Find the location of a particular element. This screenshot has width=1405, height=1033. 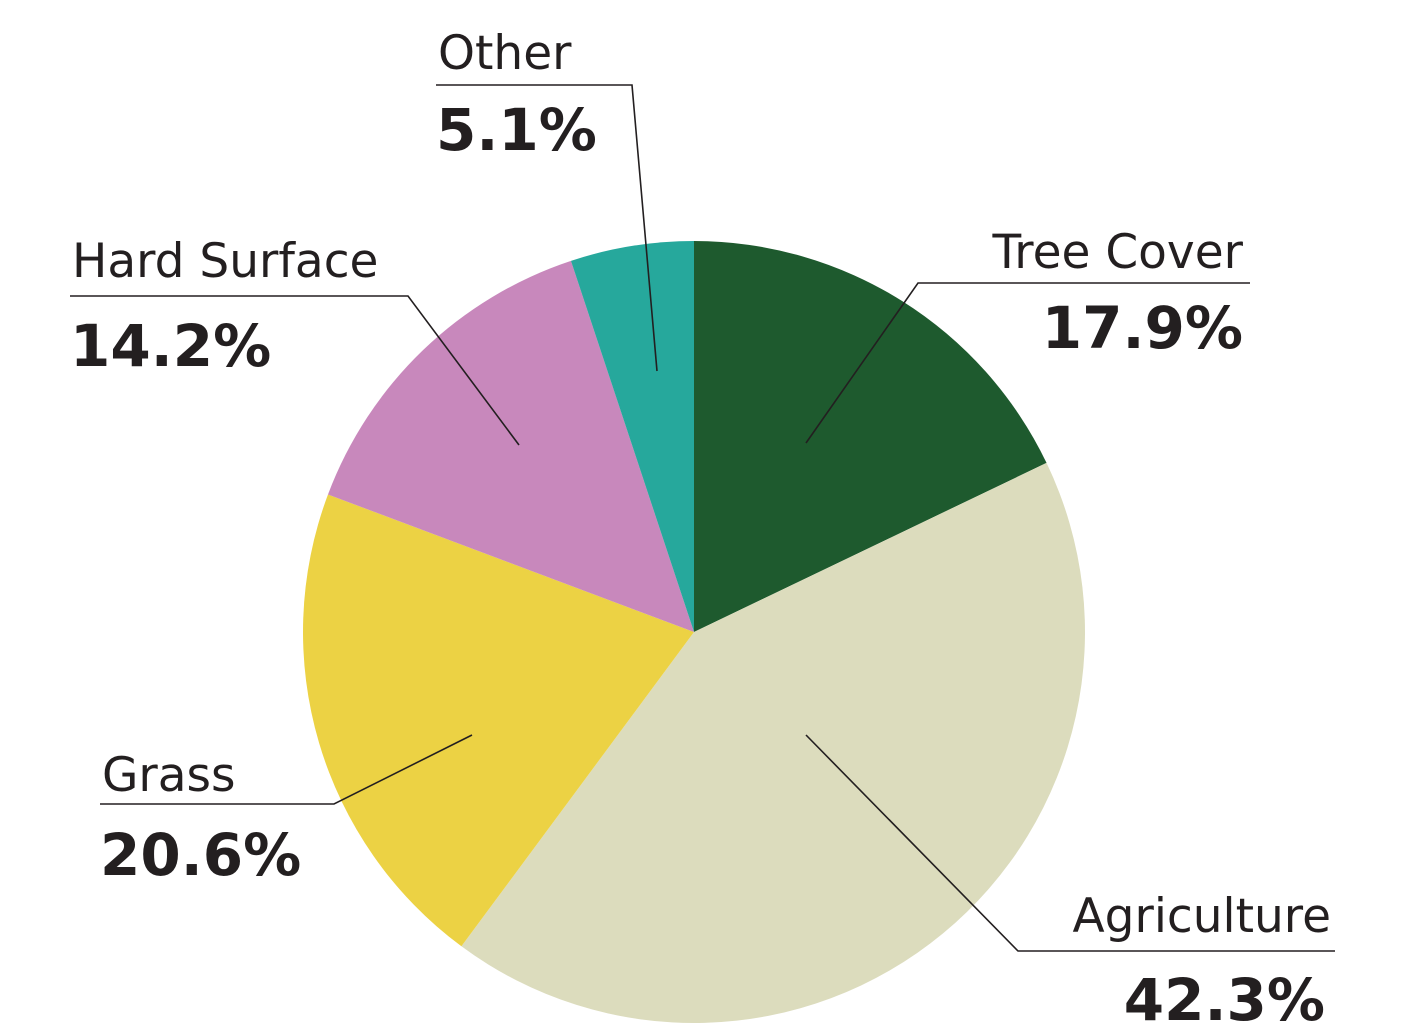

slice-value-tree-cover: 17.9% is located at coordinates (1142, 328).